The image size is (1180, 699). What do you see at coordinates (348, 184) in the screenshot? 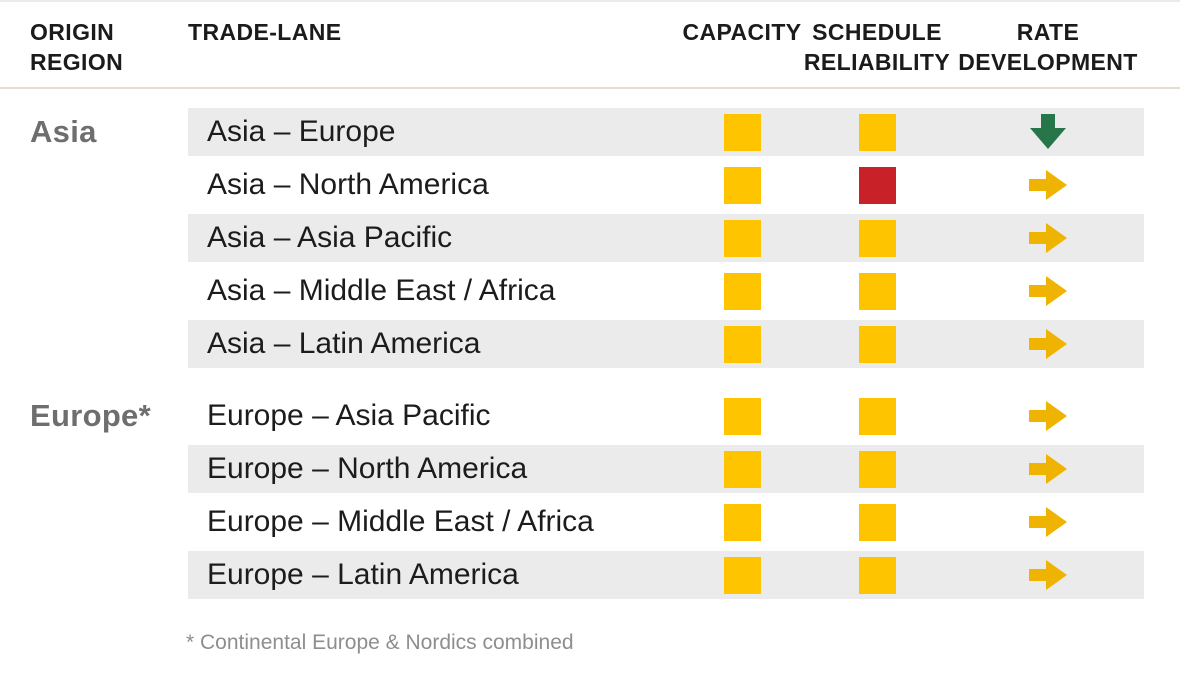
I see `trade-lane-label: Asia – North America` at bounding box center [348, 184].